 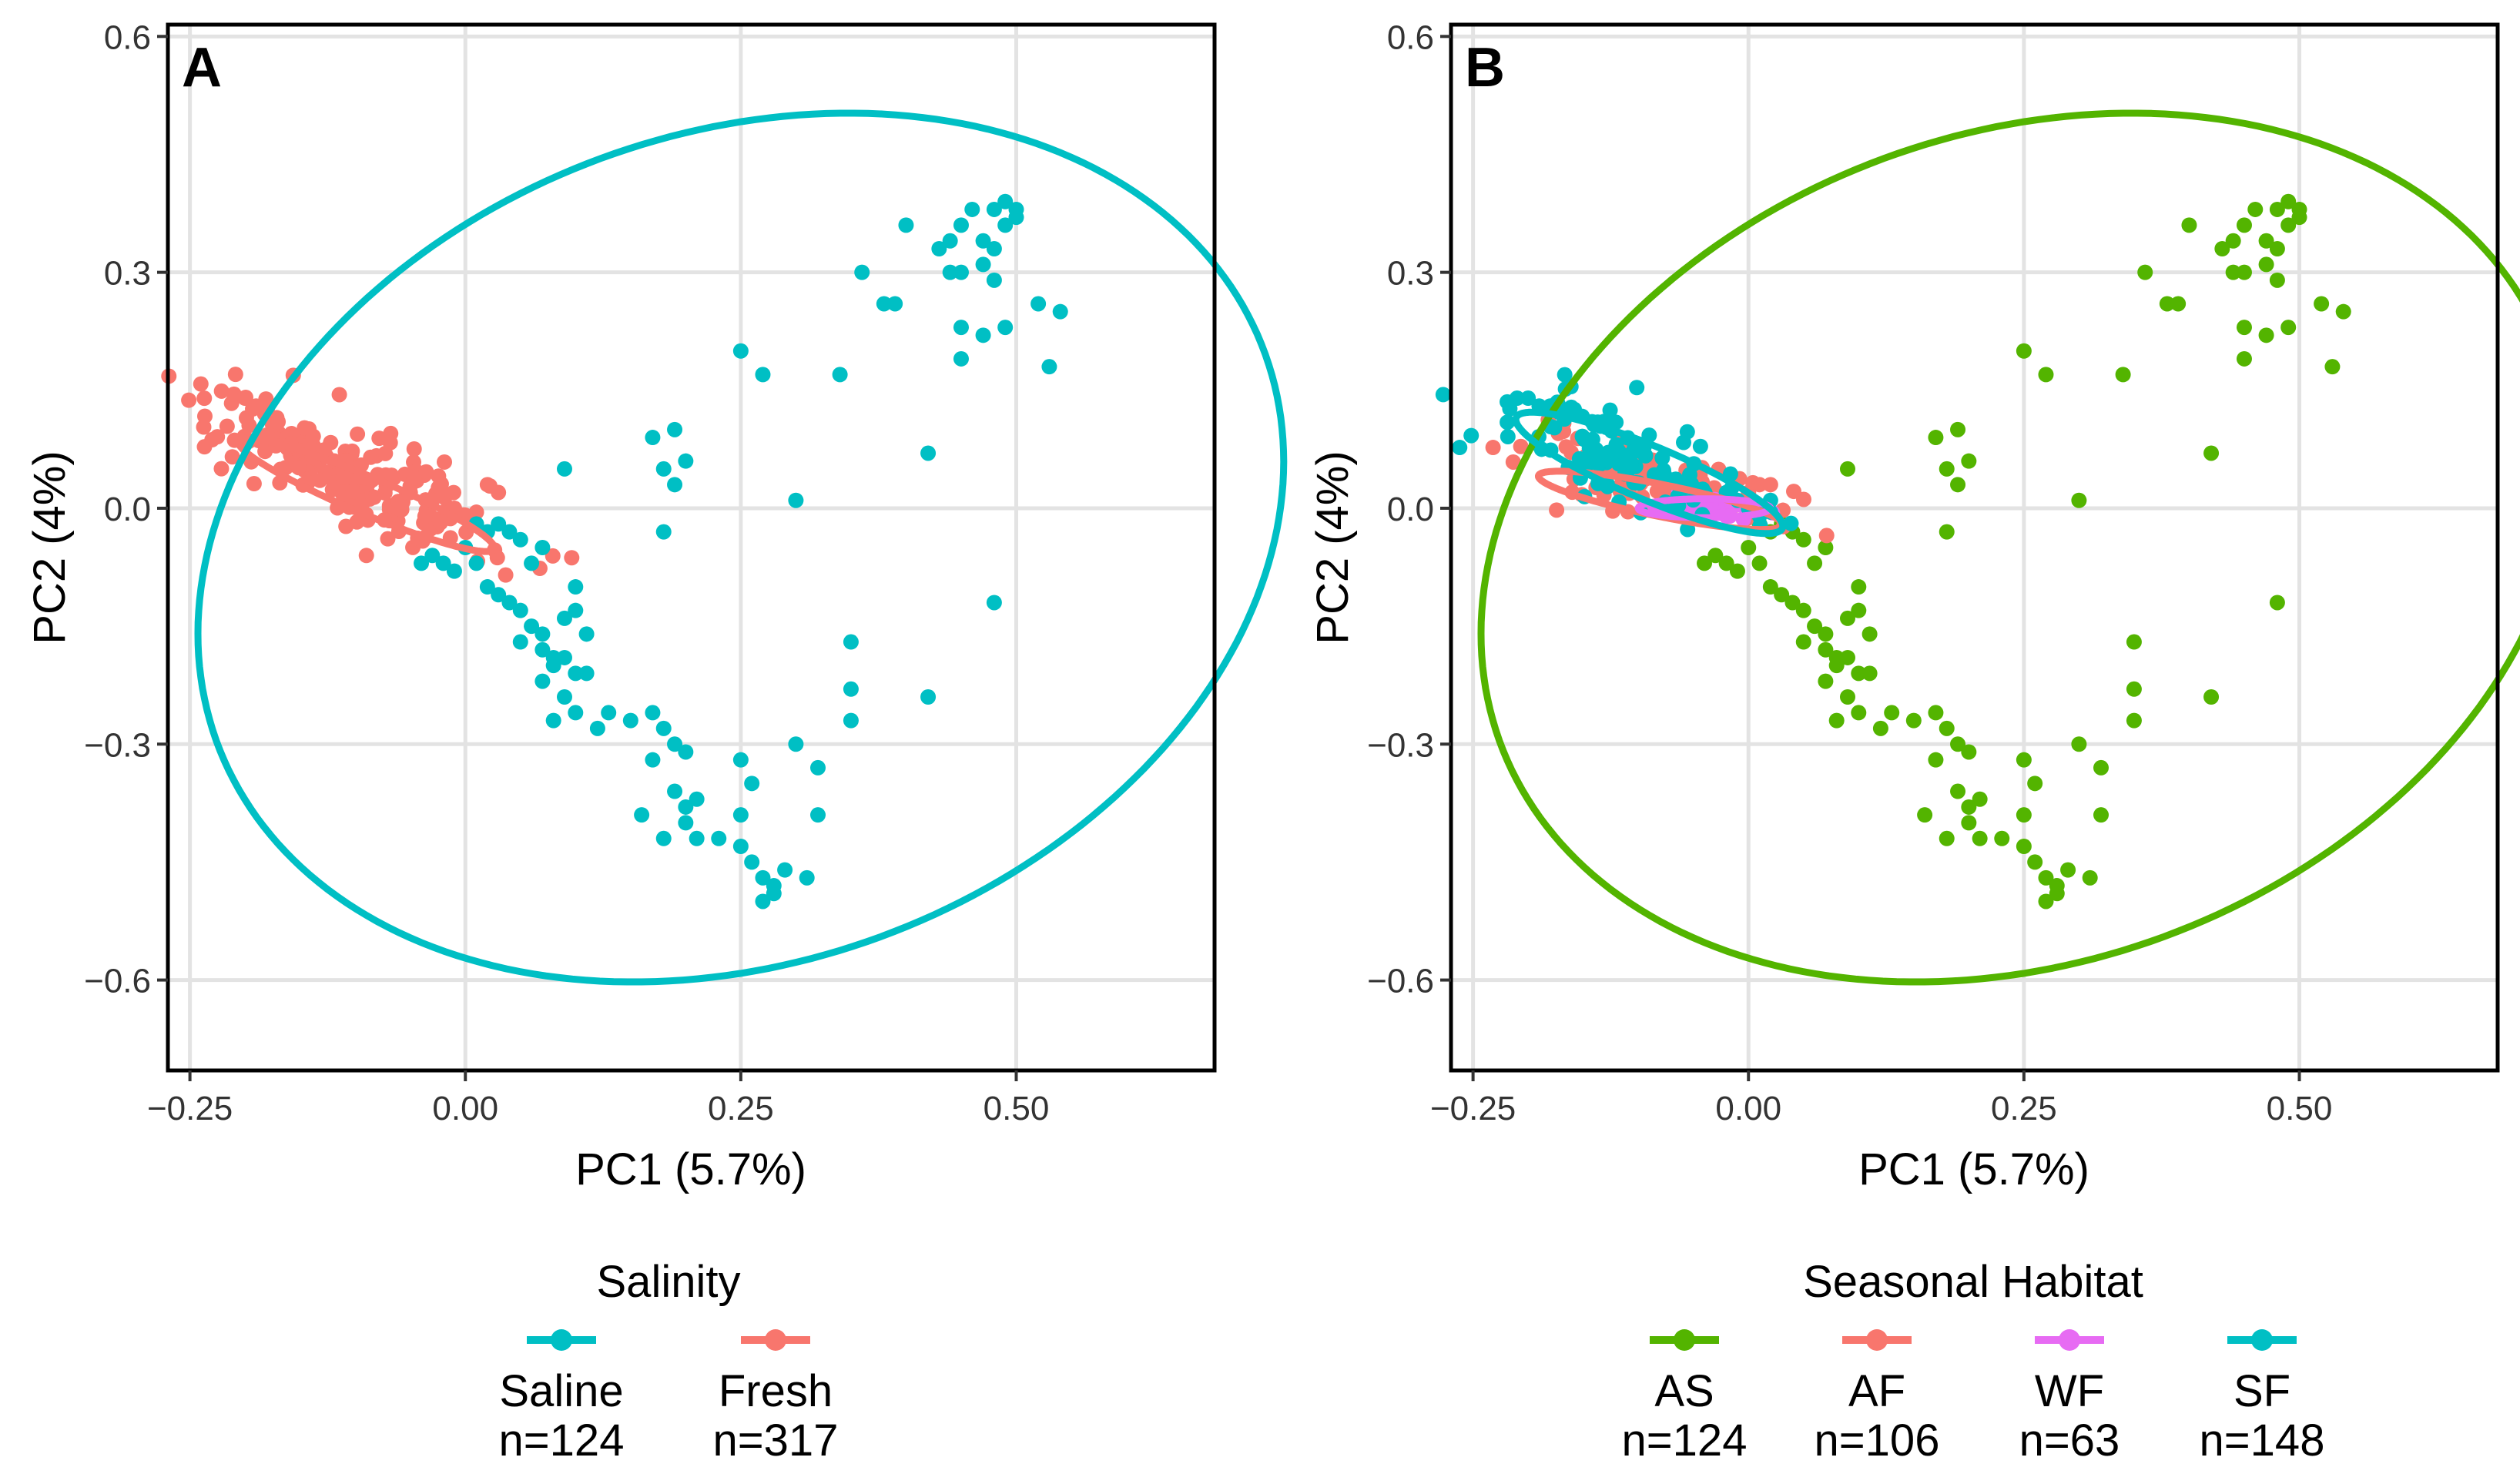 I want to click on x-tick-label: 0.50, so click(x=1017, y=1108).